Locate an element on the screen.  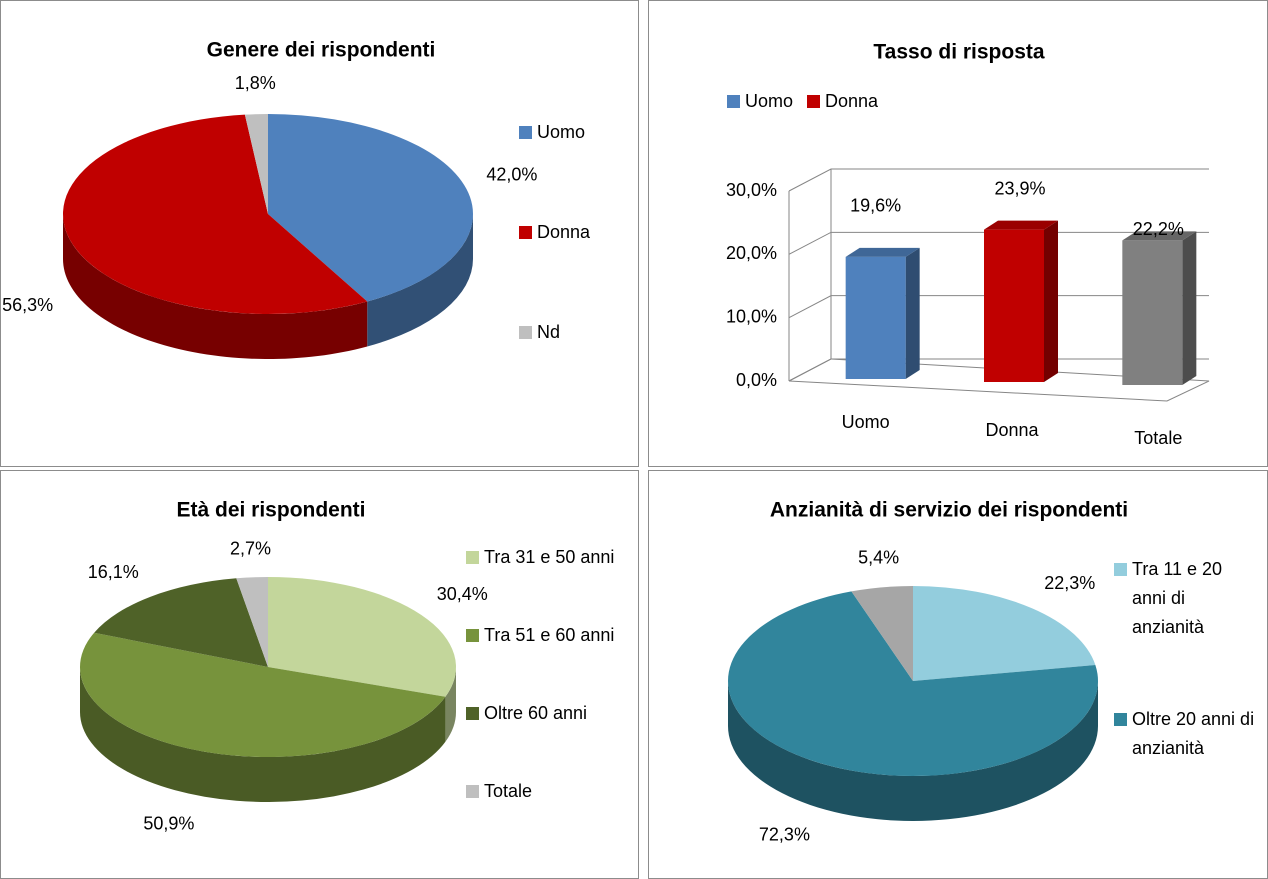
y-tick-label: 30,0% is located at coordinates (751, 190).